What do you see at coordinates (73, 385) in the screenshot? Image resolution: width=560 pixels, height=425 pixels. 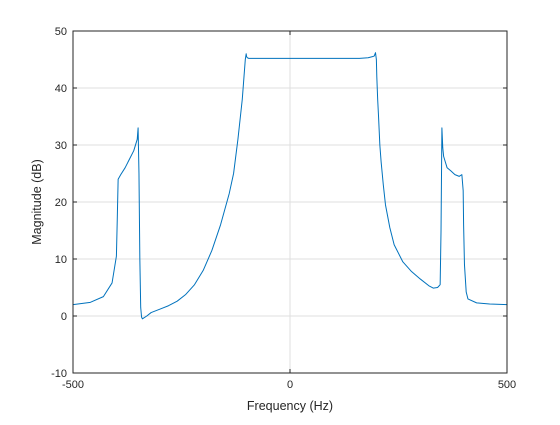 I see `x-tick-label: -500` at bounding box center [73, 385].